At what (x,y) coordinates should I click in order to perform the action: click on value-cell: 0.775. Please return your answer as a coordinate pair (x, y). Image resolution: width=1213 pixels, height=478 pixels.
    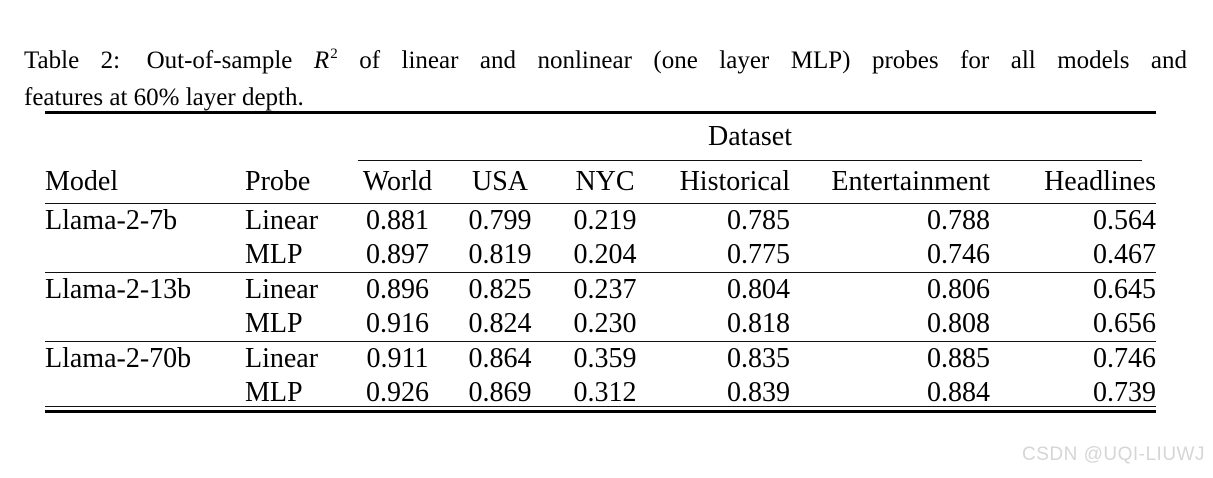
    Looking at the image, I should click on (758, 254).